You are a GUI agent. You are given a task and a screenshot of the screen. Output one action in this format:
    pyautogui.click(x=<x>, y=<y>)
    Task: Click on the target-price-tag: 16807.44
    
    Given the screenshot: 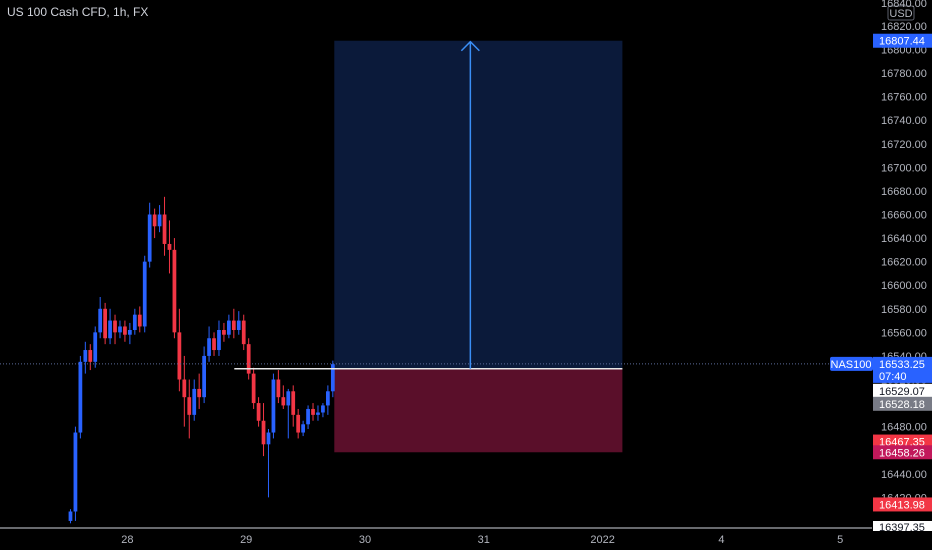 What is the action you would take?
    pyautogui.click(x=902, y=42)
    